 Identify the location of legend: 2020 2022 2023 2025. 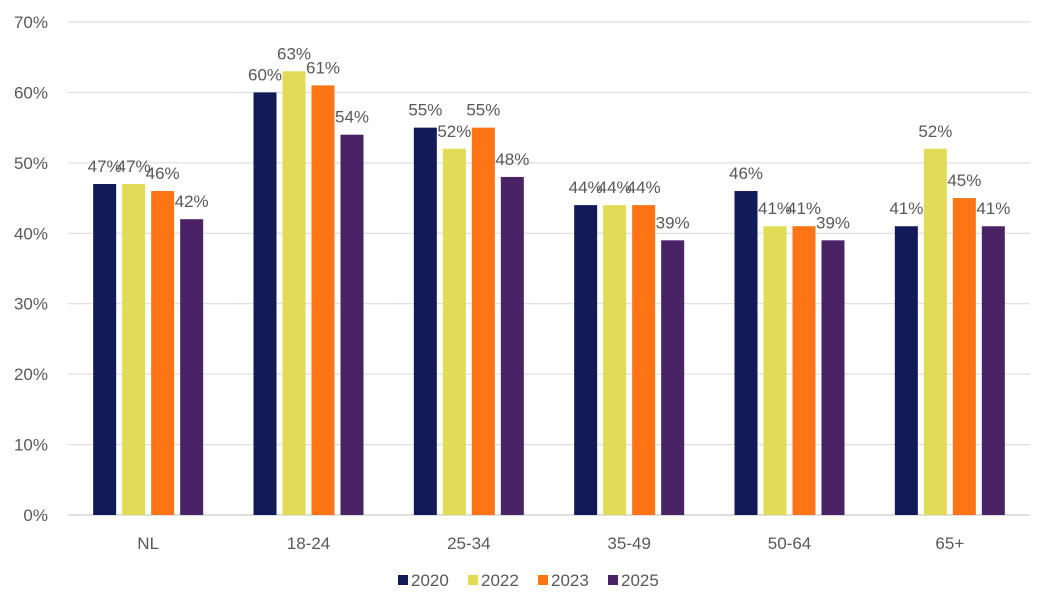
(528, 580).